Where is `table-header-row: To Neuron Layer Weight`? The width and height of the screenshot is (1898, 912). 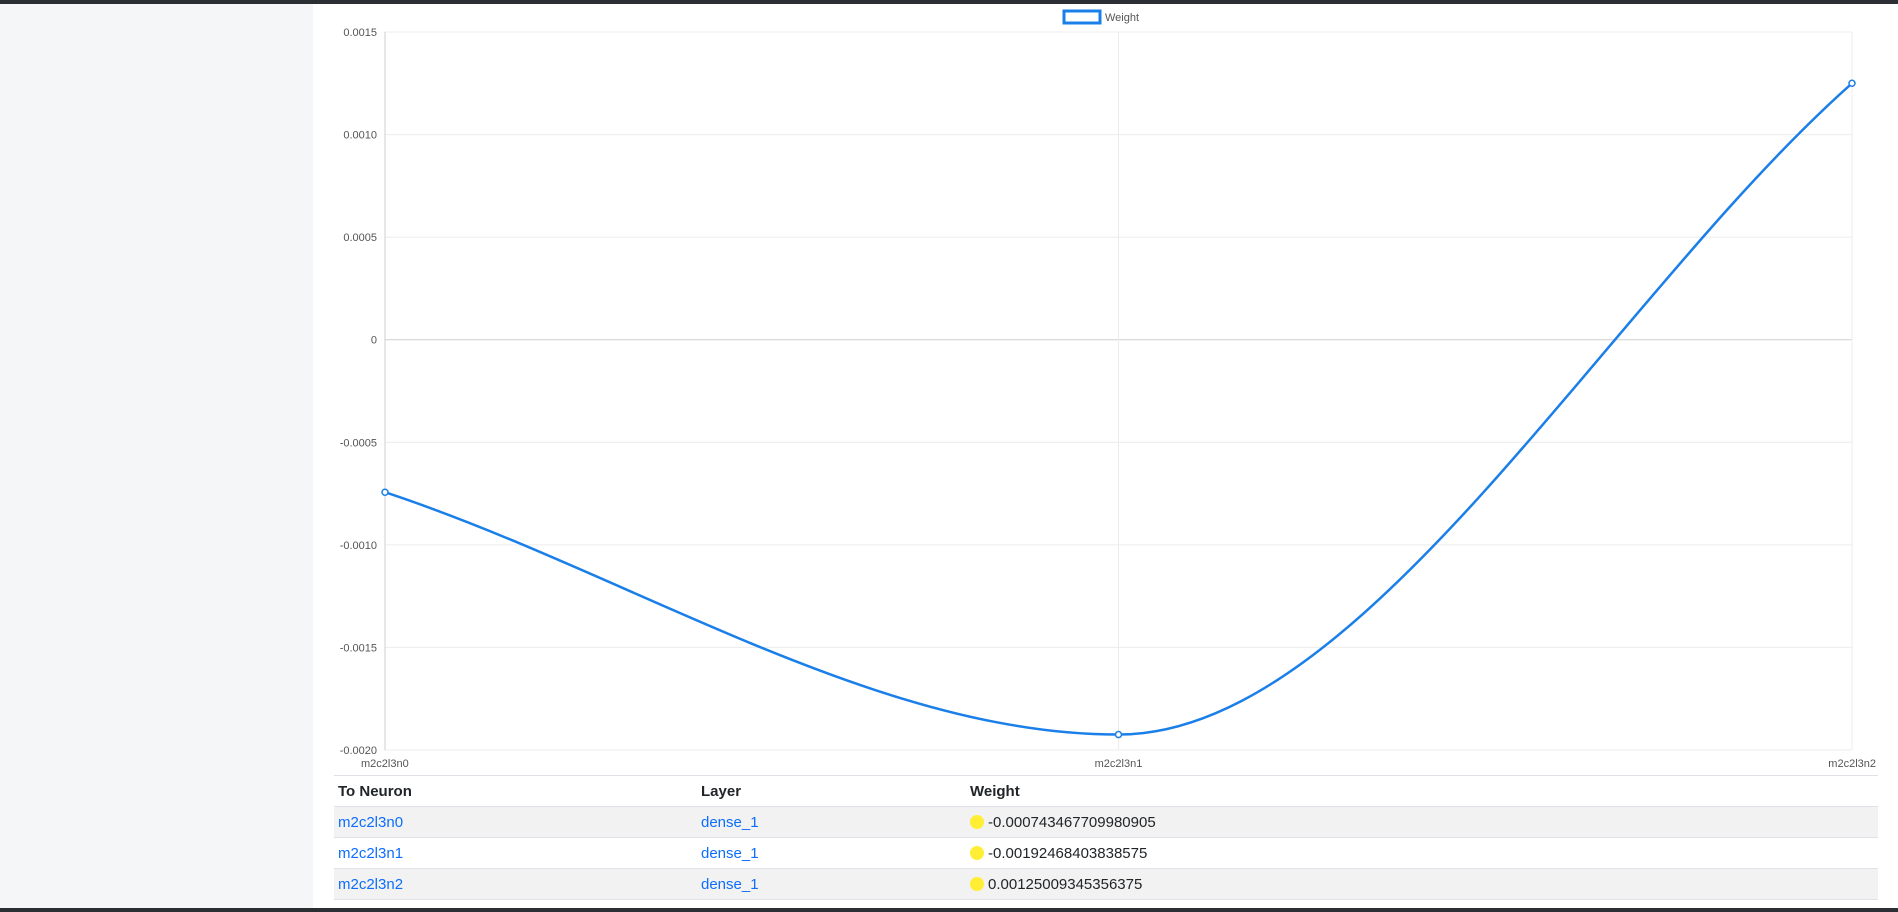 table-header-row: To Neuron Layer Weight is located at coordinates (1106, 791).